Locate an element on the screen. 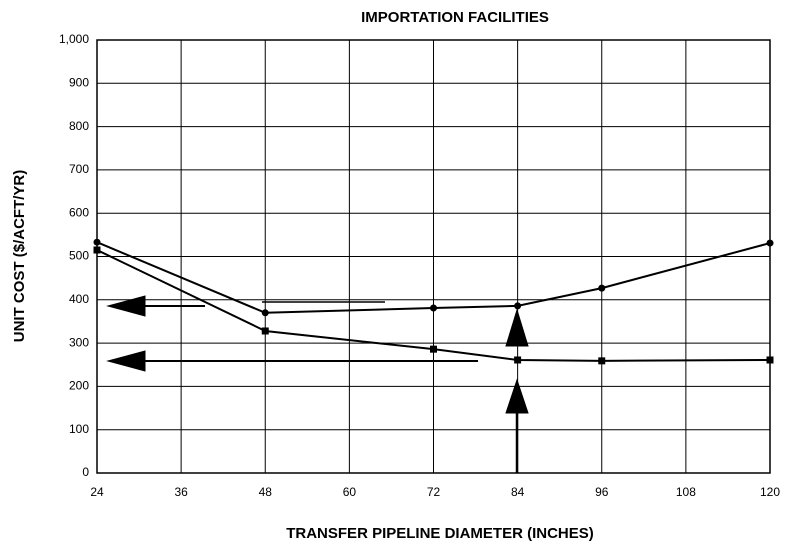  y-tick-label: 700 is located at coordinates (79, 169).